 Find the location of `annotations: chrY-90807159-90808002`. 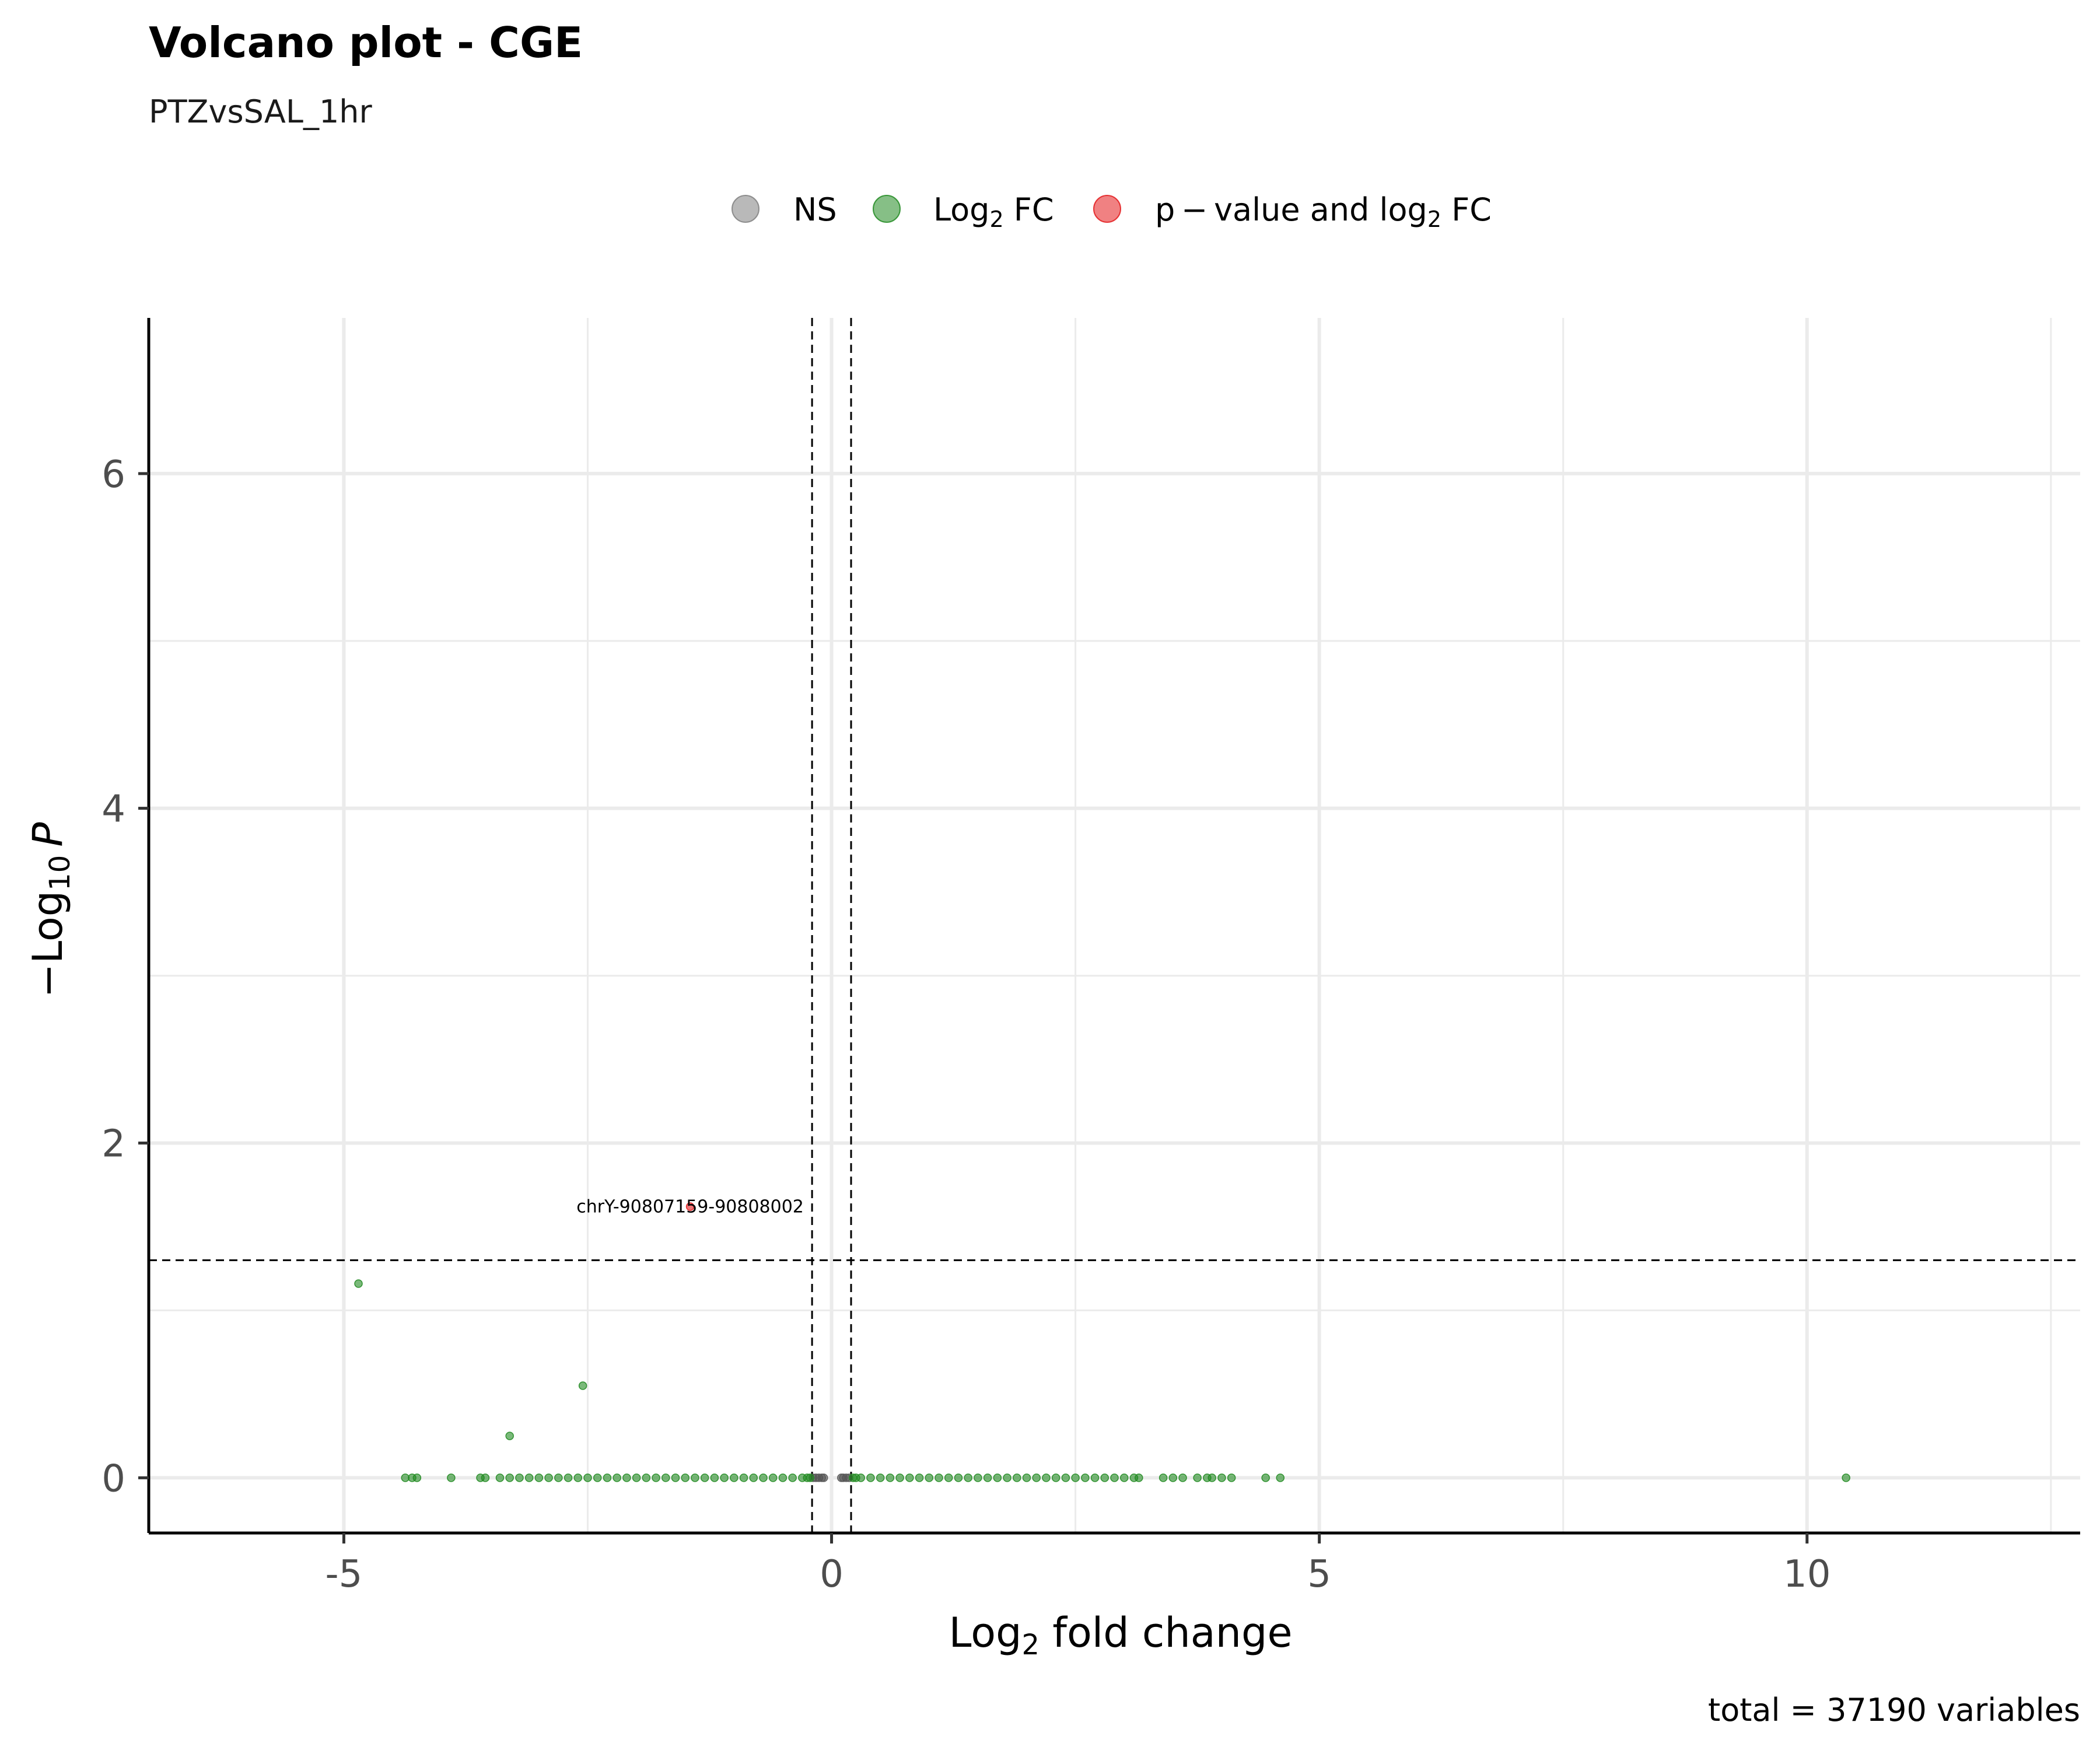

annotations: chrY-90807159-90808002 is located at coordinates (690, 1207).